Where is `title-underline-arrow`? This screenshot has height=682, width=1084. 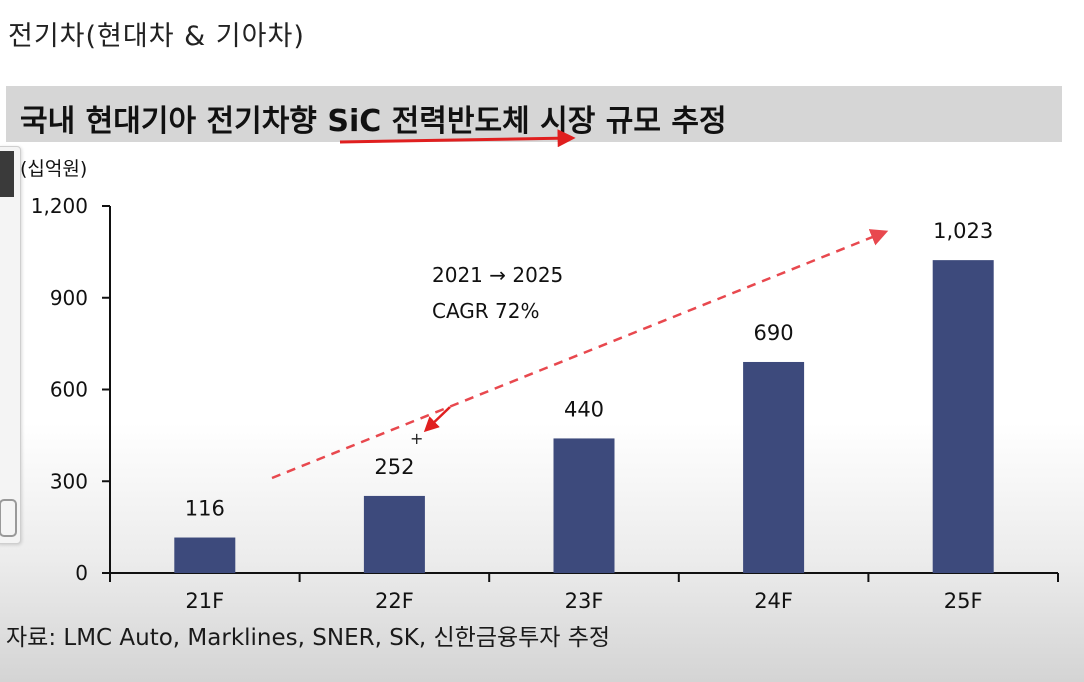
title-underline-arrow is located at coordinates (457, 138).